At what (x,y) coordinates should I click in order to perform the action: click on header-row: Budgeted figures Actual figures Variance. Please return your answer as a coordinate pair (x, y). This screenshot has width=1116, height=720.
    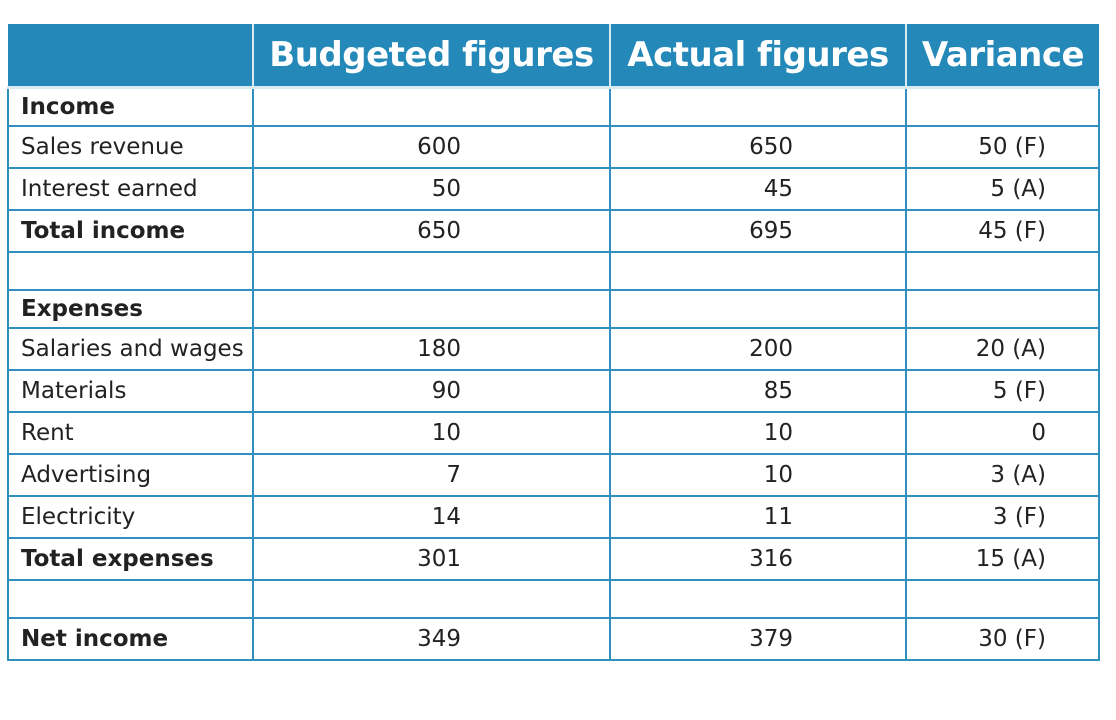
    Looking at the image, I should click on (553, 56).